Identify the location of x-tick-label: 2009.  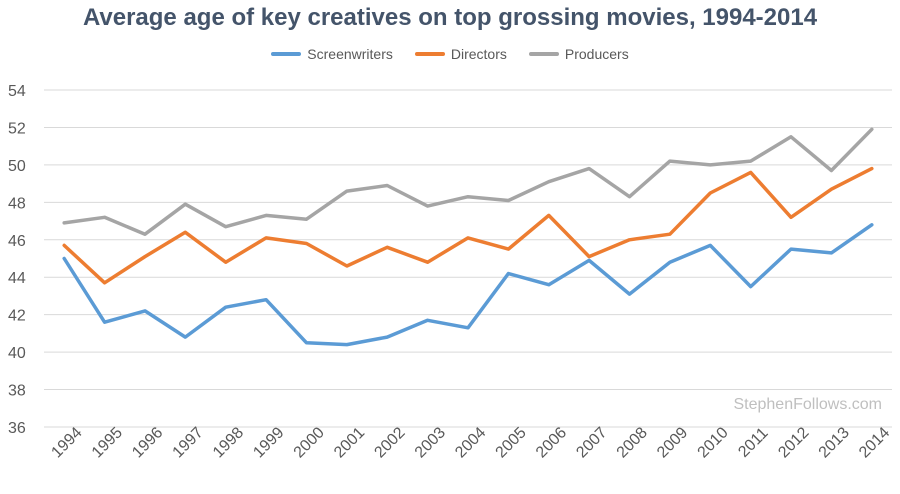
(672, 442).